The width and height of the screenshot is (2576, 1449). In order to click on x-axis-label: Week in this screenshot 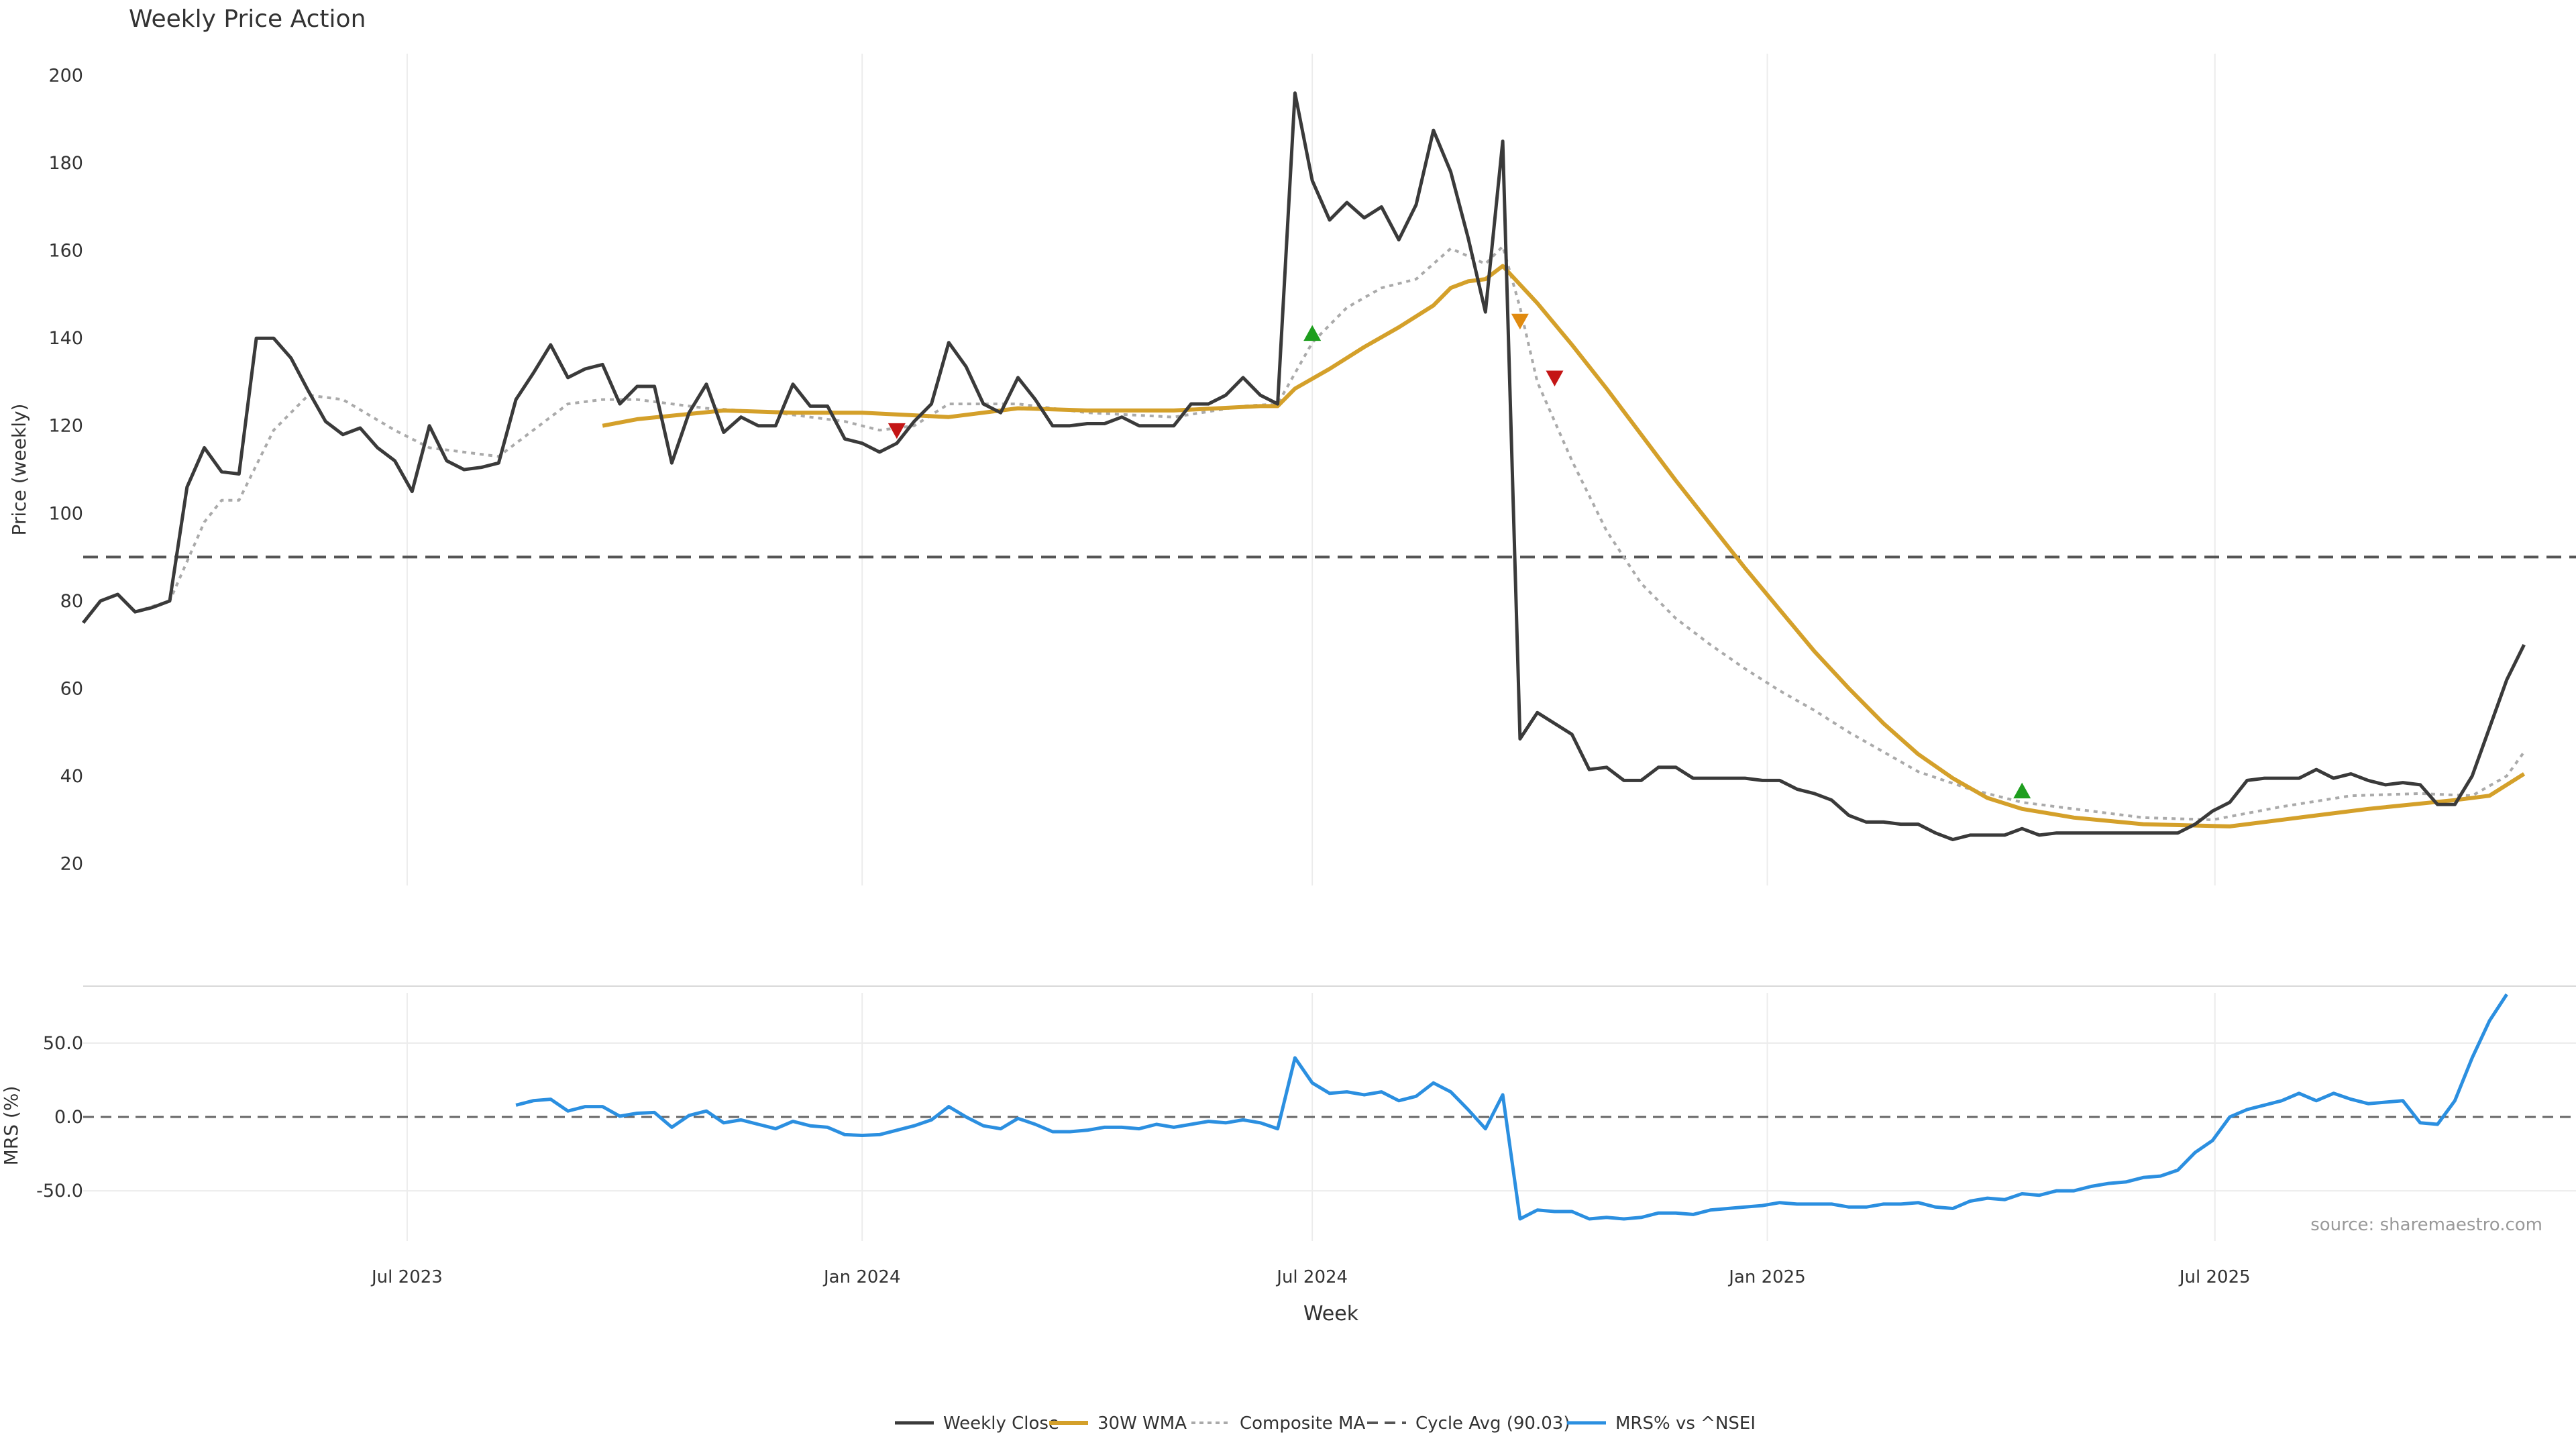, I will do `click(1331, 1314)`.